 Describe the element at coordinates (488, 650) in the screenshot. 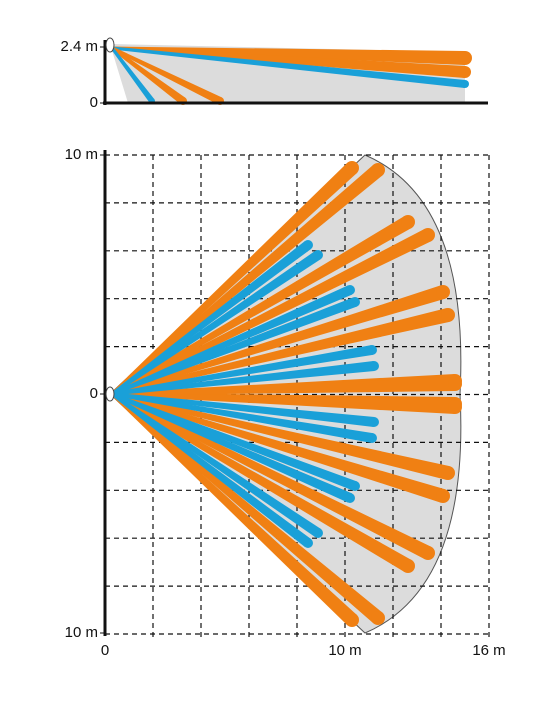

I see `x-label: 16 m` at that location.